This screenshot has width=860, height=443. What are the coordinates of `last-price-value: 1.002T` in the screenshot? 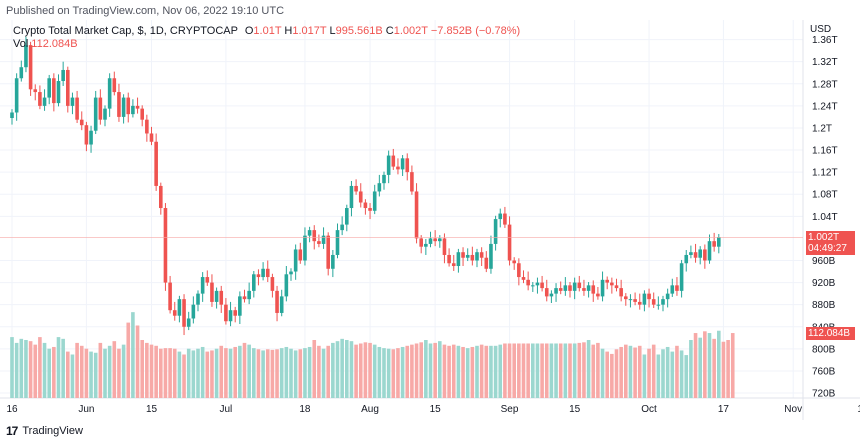 It's located at (824, 238).